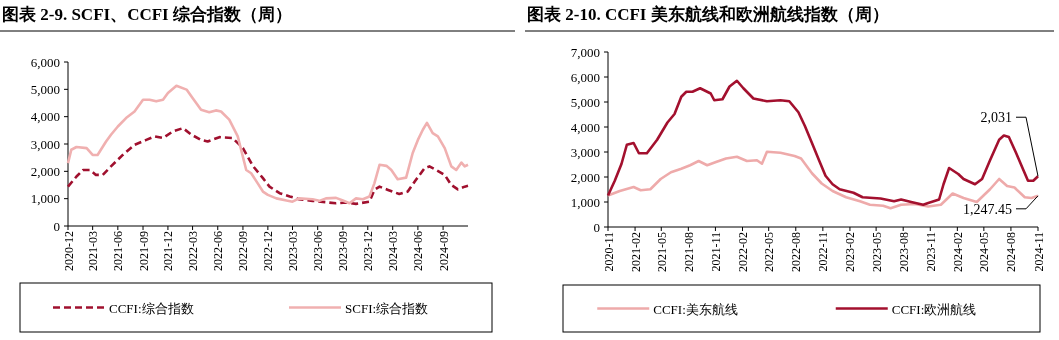 This screenshot has width=1059, height=340. I want to click on chart-title: 图表 2-10. CCFI 美东航线和欧洲航线指数（周）, so click(708, 14).